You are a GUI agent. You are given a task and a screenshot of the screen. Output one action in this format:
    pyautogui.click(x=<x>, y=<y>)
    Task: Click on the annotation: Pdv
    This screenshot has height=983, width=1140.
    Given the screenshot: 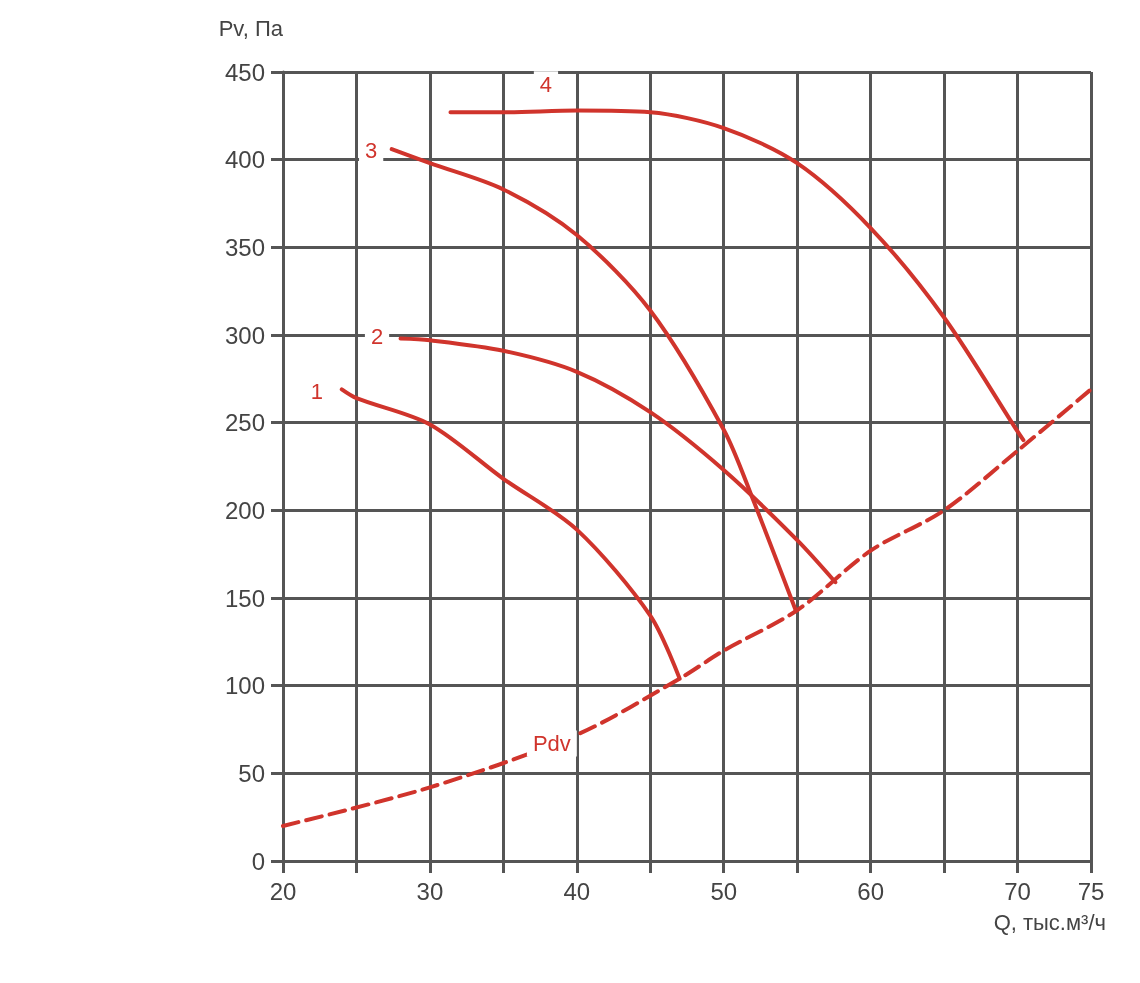 What is the action you would take?
    pyautogui.click(x=551, y=744)
    